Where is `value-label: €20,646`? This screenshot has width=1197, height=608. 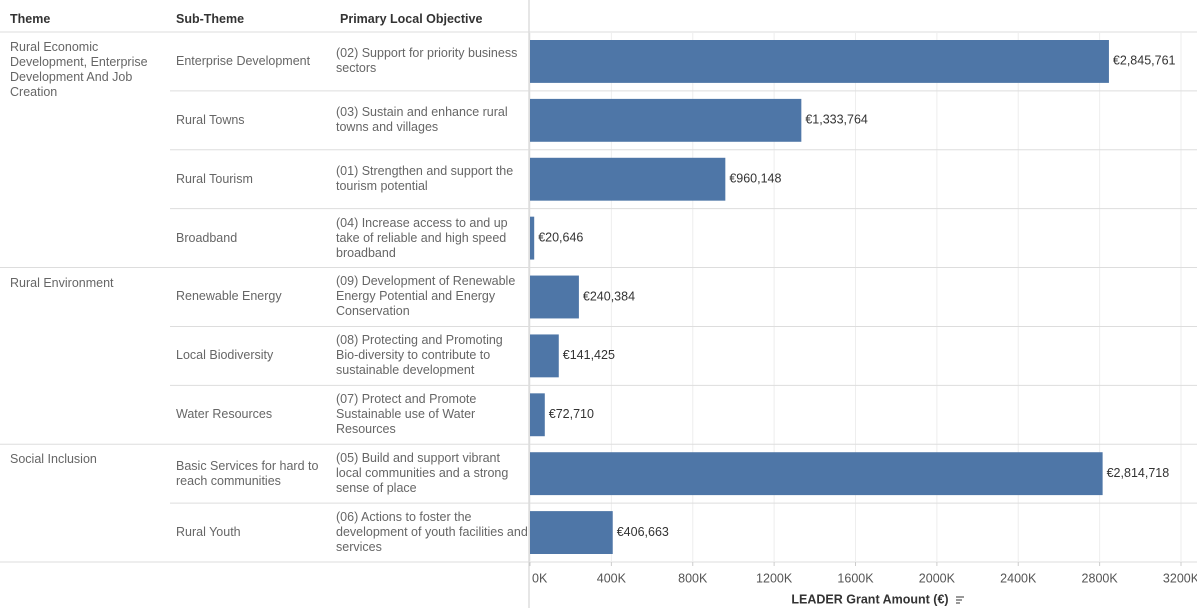 value-label: €20,646 is located at coordinates (560, 237).